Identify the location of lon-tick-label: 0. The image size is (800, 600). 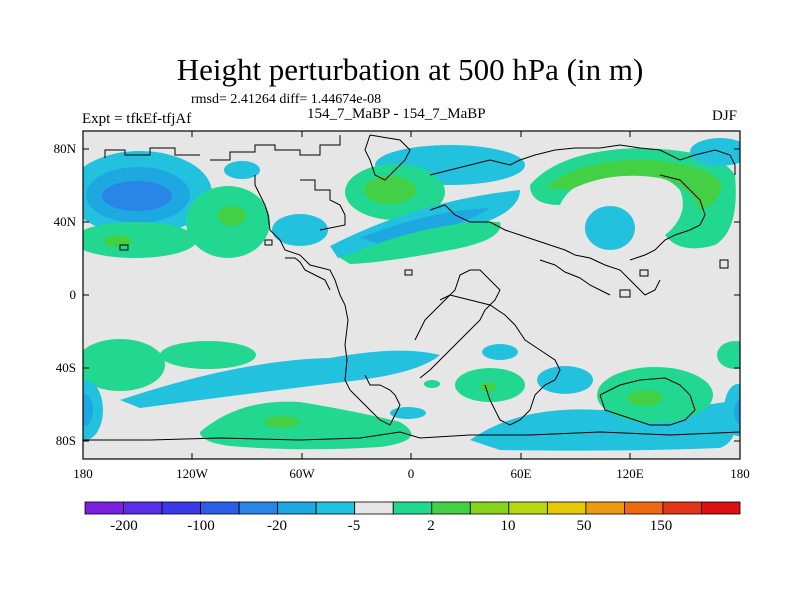
(411, 473).